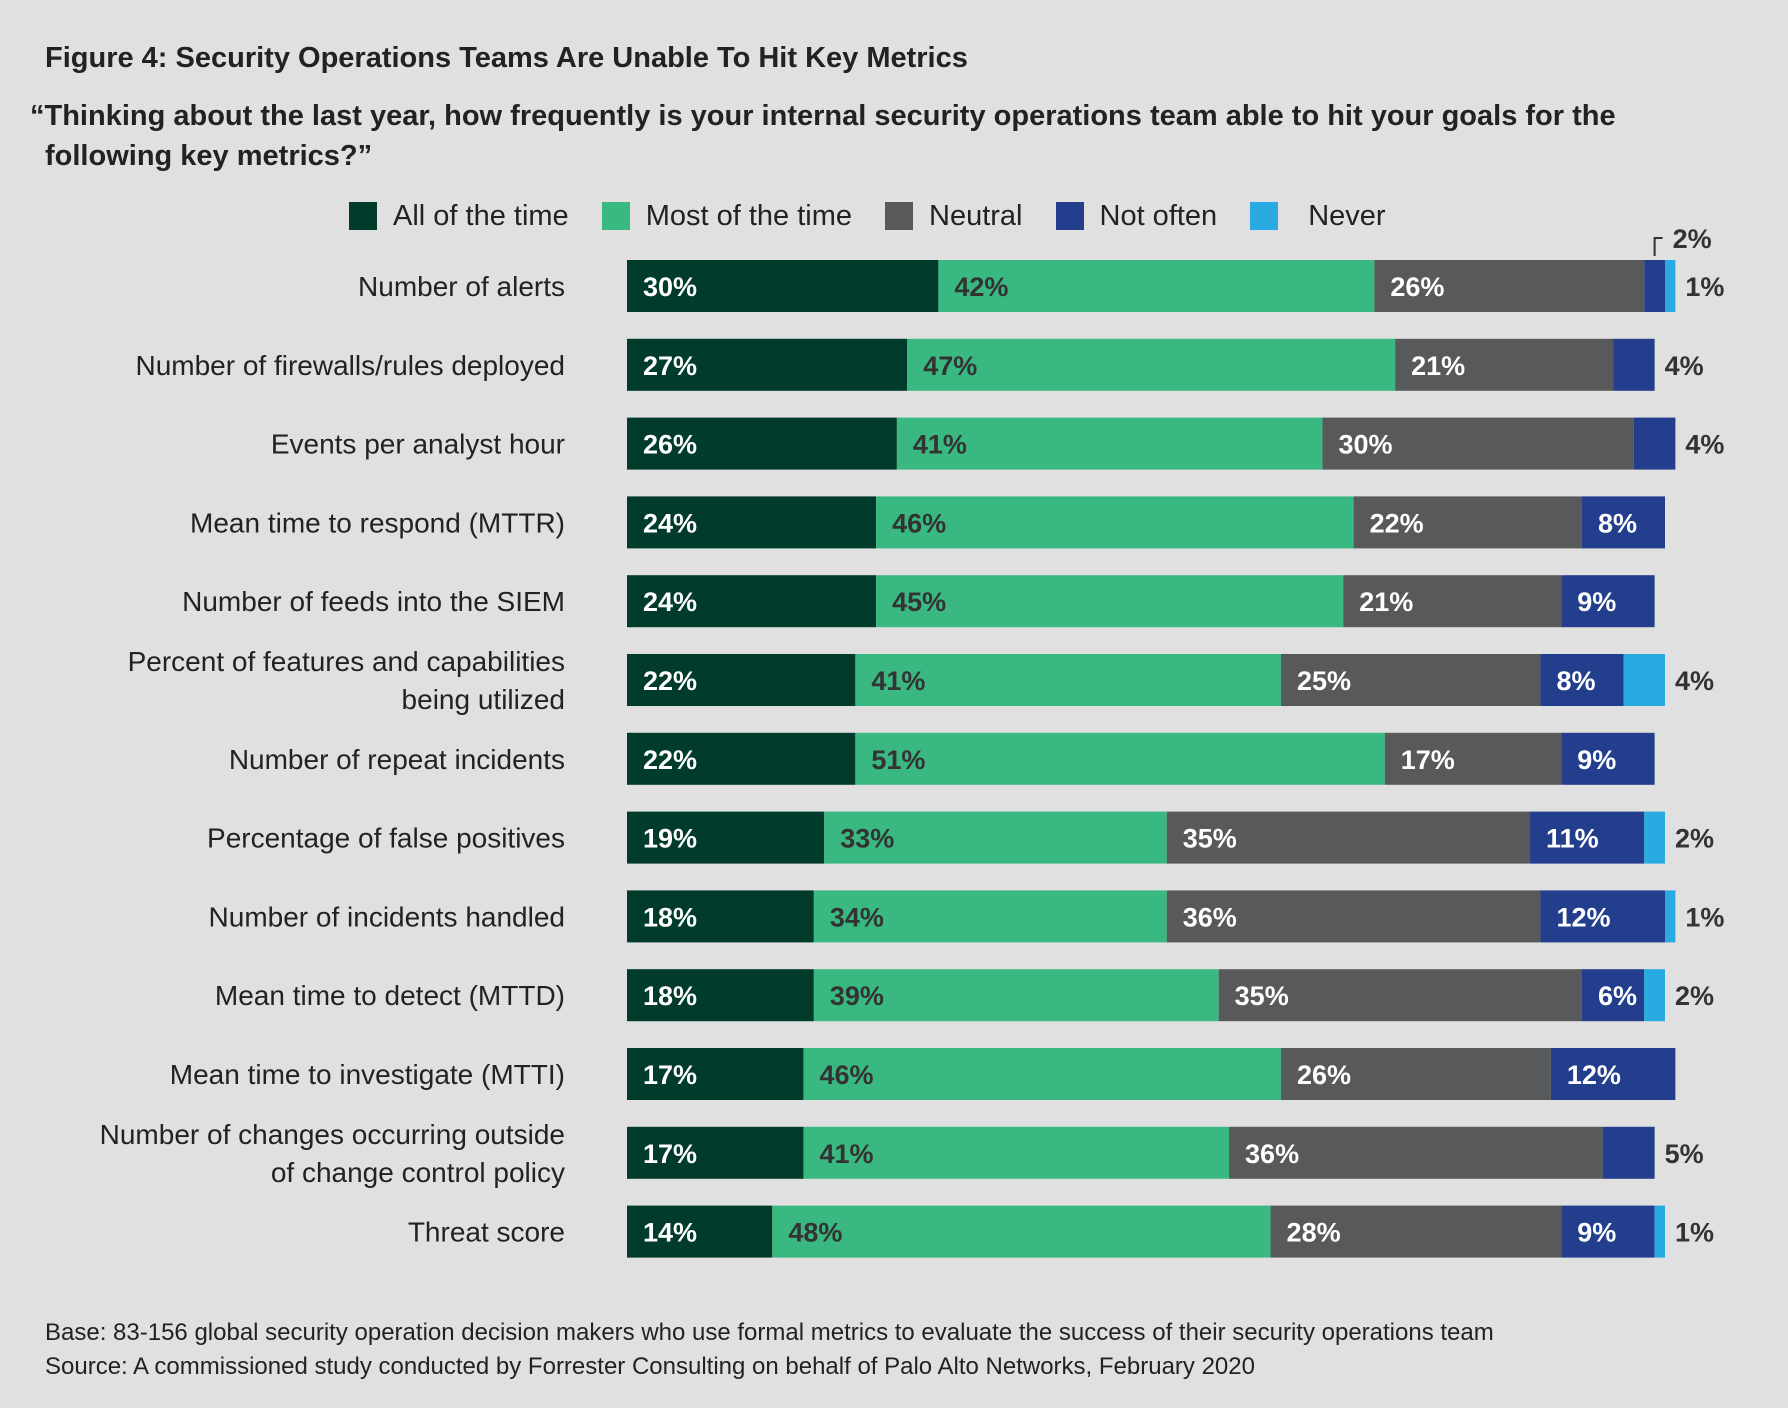  I want to click on data-label: 22%, so click(1397, 523).